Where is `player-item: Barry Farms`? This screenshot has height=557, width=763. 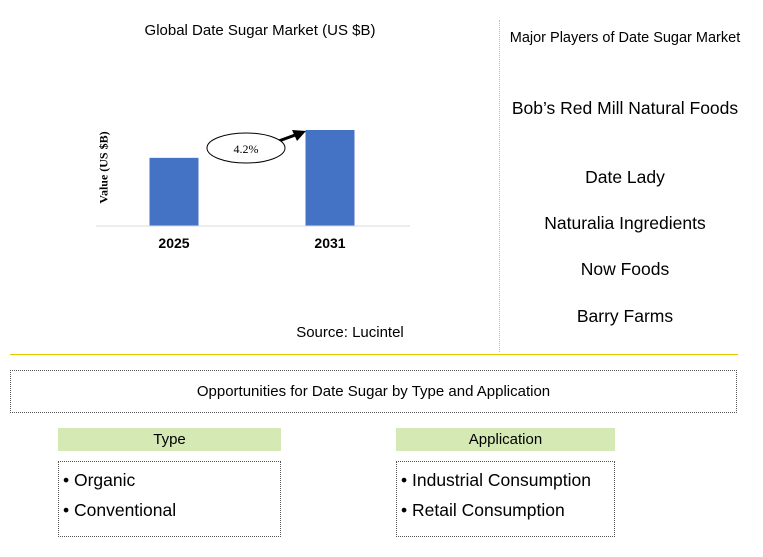
player-item: Barry Farms is located at coordinates (625, 316).